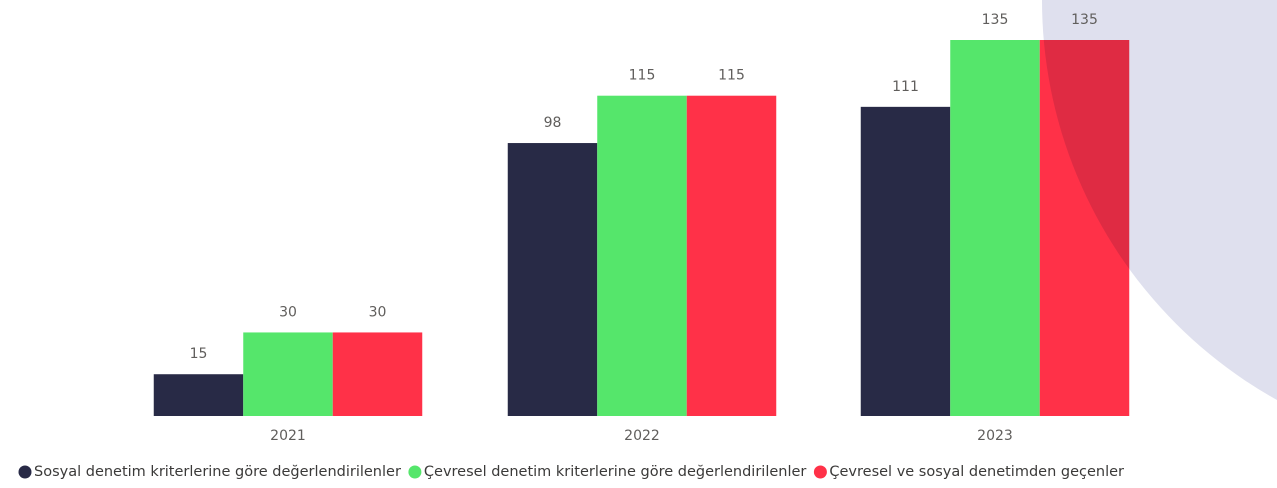  Describe the element at coordinates (199, 354) in the screenshot. I see `value-label: 15` at that location.